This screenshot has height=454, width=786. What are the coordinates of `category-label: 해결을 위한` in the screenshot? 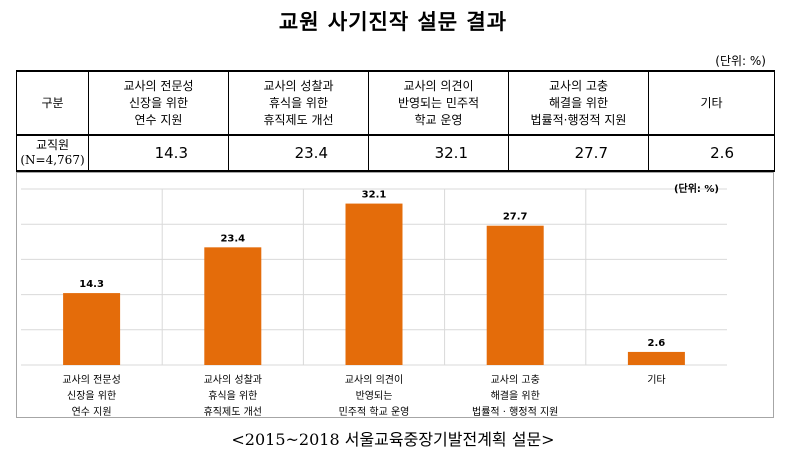 It's located at (515, 395).